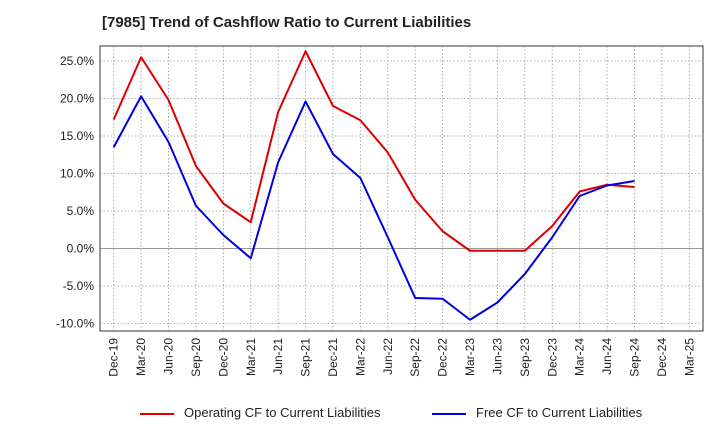  I want to click on x-tick-label: Jun-24, so click(607, 356).